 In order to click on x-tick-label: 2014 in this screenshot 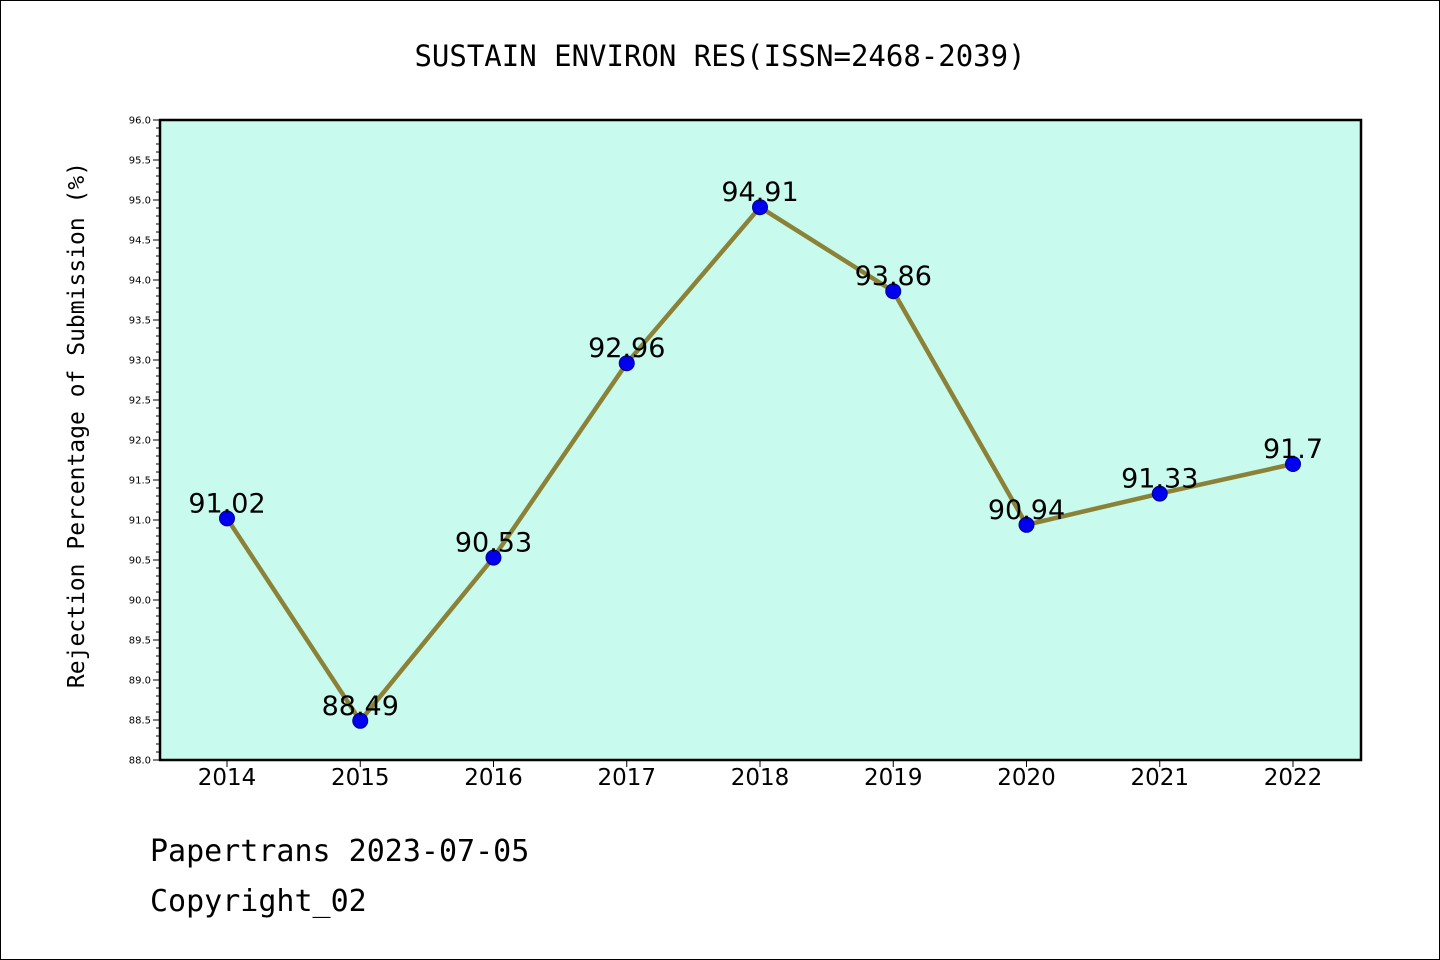, I will do `click(227, 778)`.